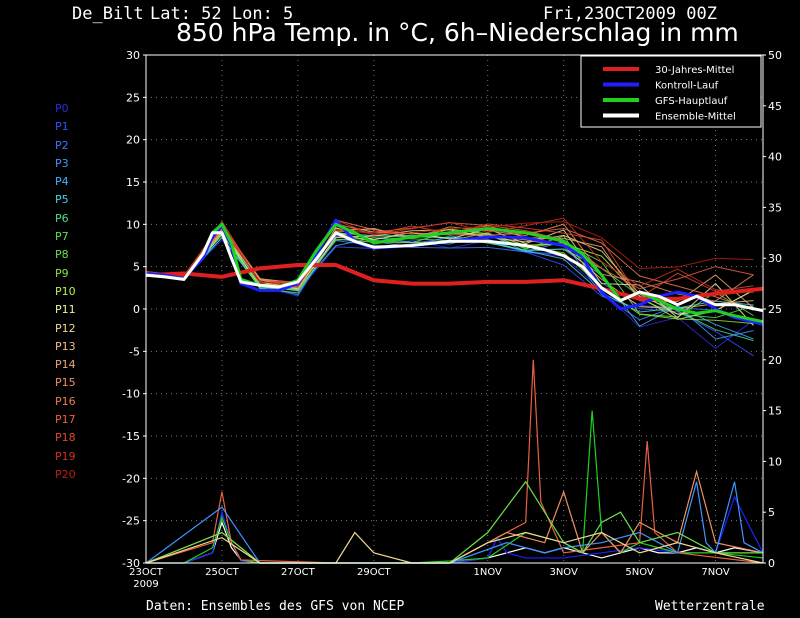 The height and width of the screenshot is (618, 800). What do you see at coordinates (65, 310) in the screenshot?
I see `member-label: P11` at bounding box center [65, 310].